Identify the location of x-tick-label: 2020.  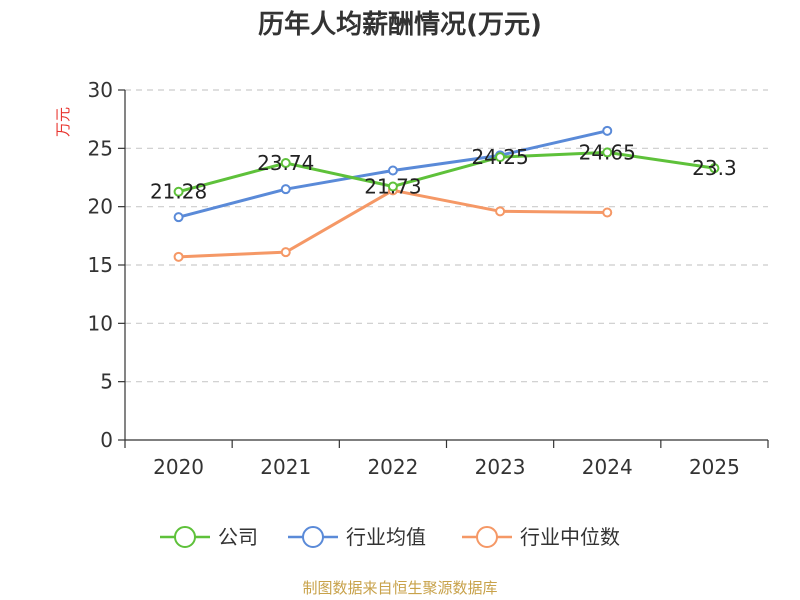
(178, 467).